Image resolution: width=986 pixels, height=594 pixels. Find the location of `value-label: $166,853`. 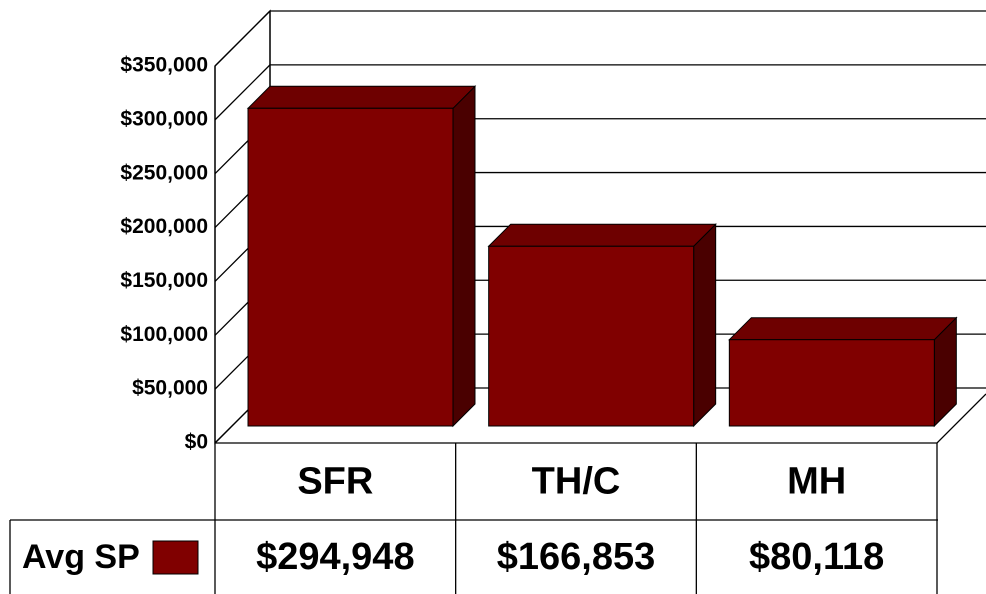

value-label: $166,853 is located at coordinates (576, 557).